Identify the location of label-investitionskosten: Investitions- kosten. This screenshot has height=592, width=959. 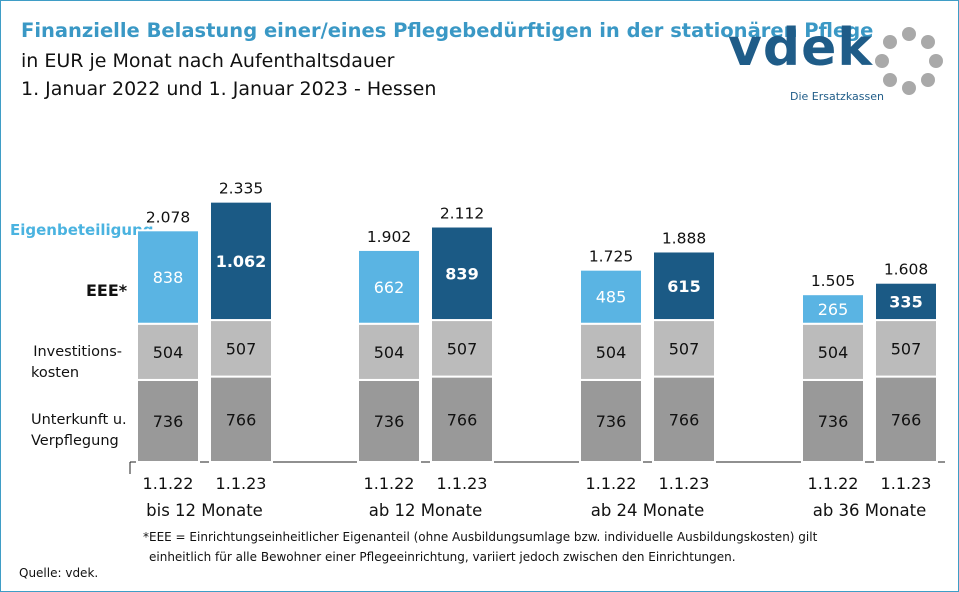
(76, 363).